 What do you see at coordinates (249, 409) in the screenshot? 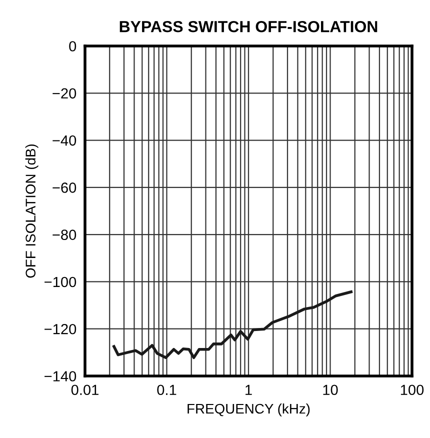
I see `x-axis-title: FREQUENCY (kHz)` at bounding box center [249, 409].